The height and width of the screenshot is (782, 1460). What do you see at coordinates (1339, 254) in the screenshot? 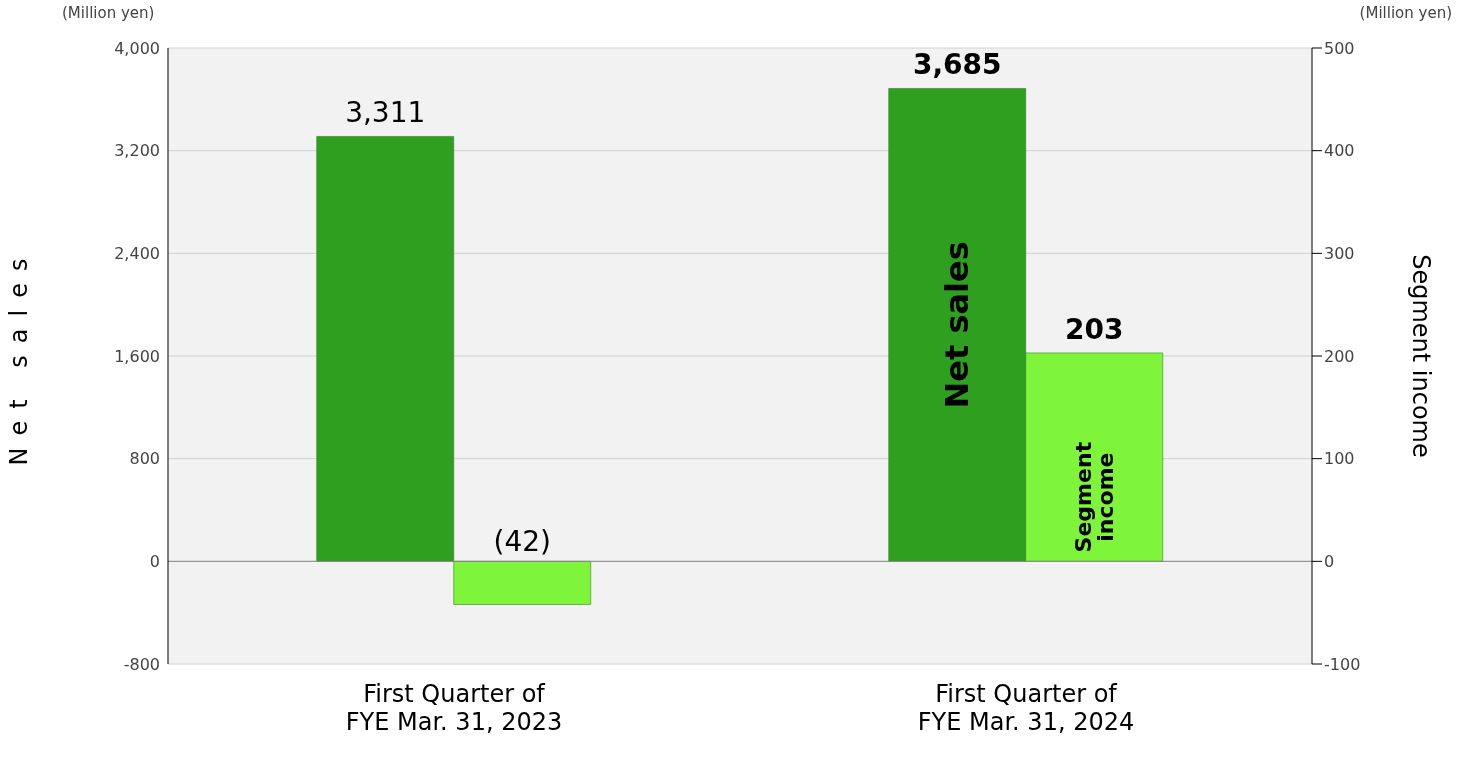
I see `y2-tick-label: 300` at bounding box center [1339, 254].